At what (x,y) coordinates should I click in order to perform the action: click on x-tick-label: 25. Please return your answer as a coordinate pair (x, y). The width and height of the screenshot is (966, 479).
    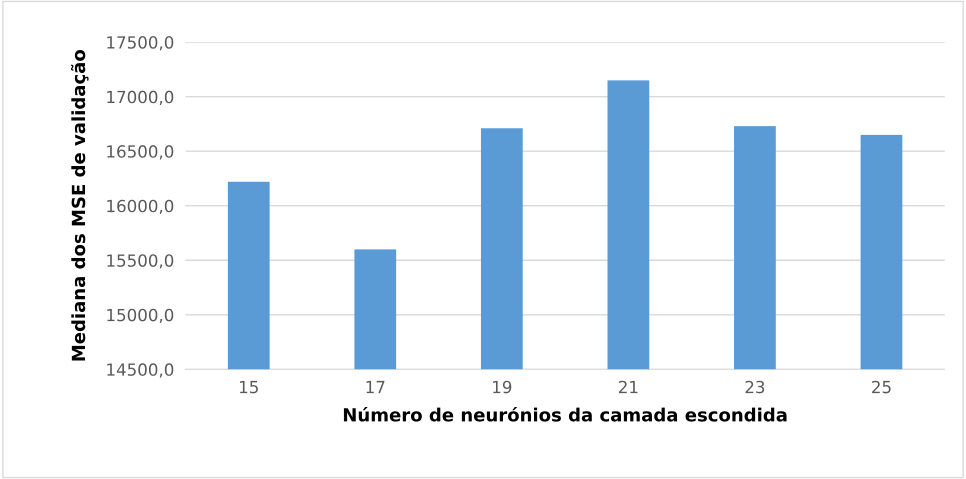
    Looking at the image, I should click on (881, 387).